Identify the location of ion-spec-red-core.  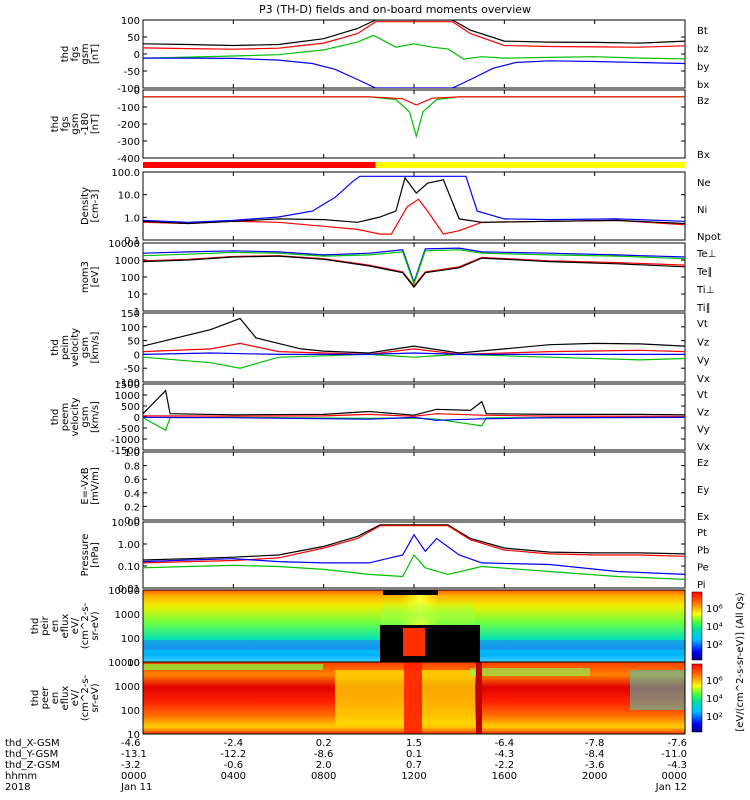
(414, 642).